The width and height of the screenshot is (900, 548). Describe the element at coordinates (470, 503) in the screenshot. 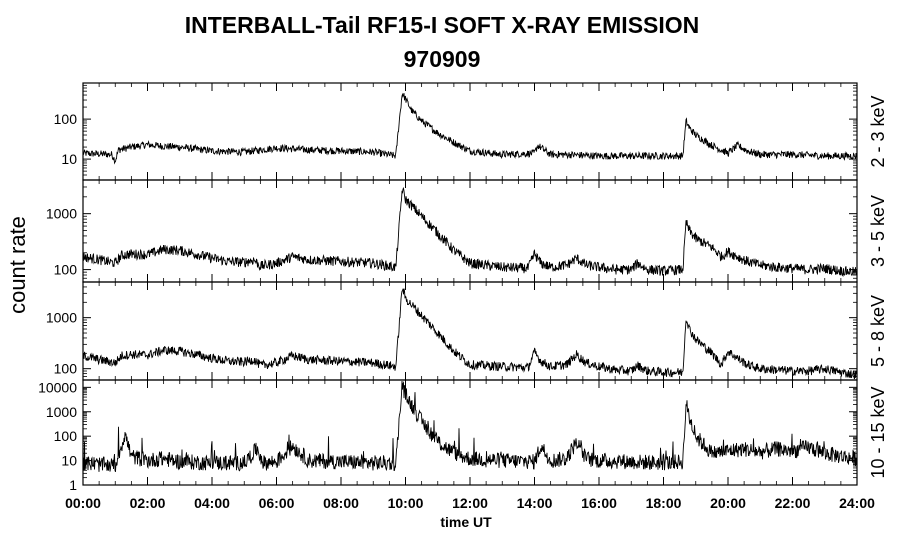

I see `x-tick-label: 12:00` at that location.